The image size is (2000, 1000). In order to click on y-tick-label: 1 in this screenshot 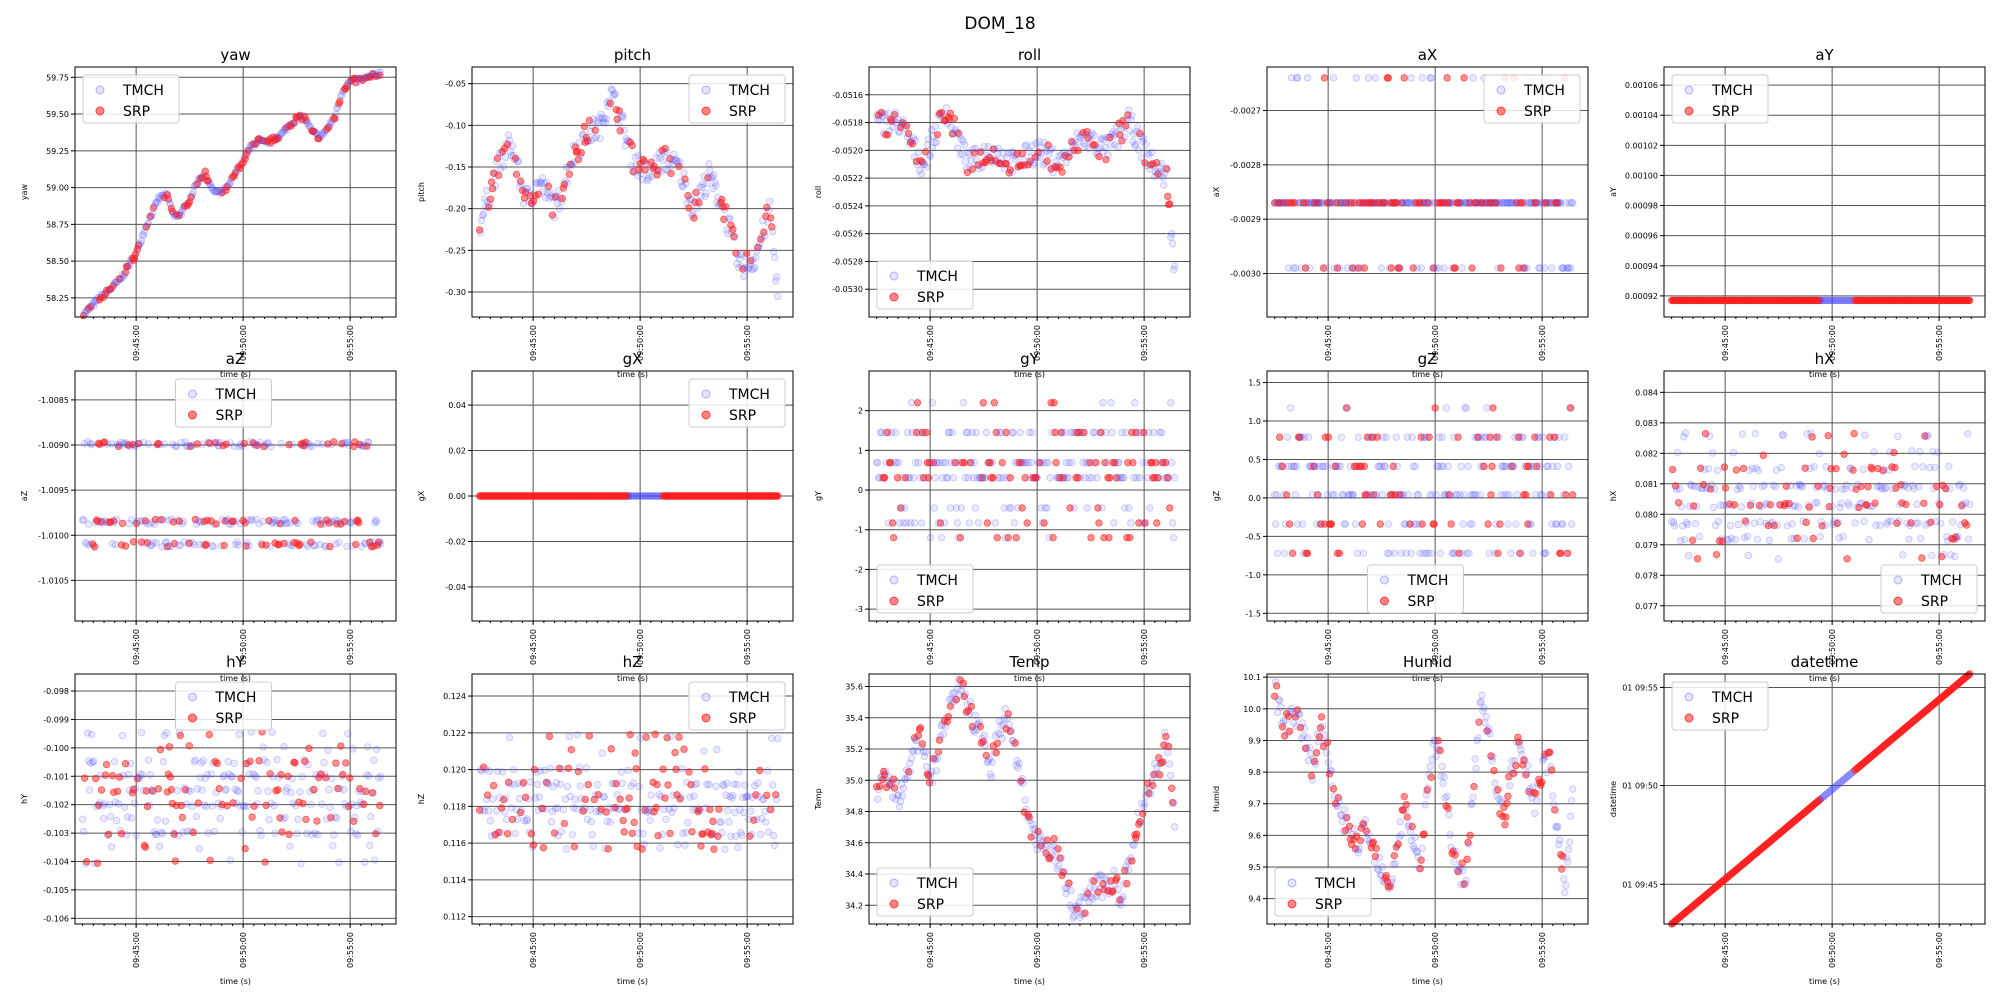, I will do `click(860, 450)`.